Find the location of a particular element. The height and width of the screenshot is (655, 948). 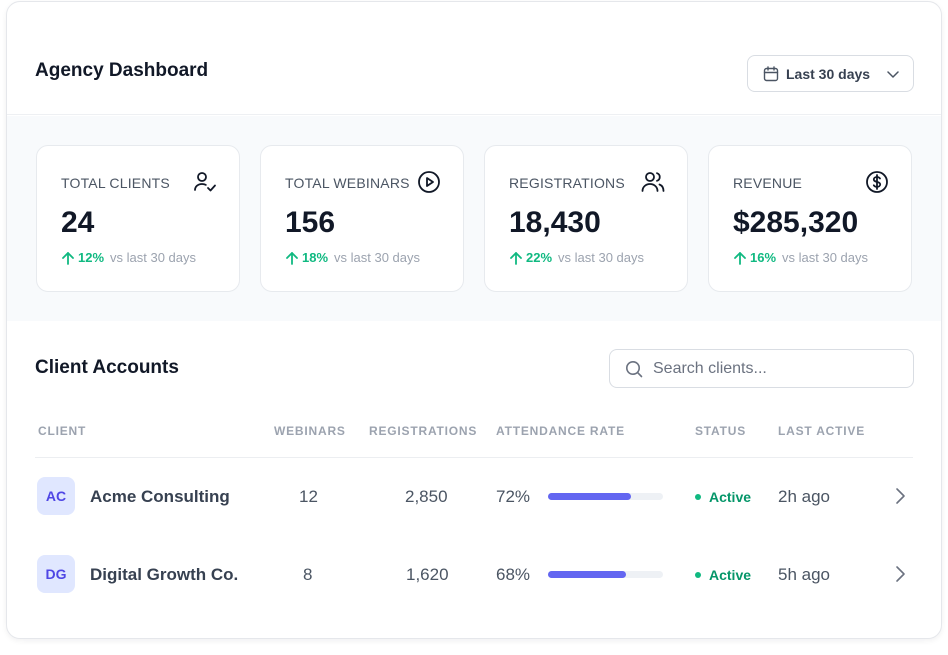

stat-label: TOTAL CLIENTS is located at coordinates (115, 183).